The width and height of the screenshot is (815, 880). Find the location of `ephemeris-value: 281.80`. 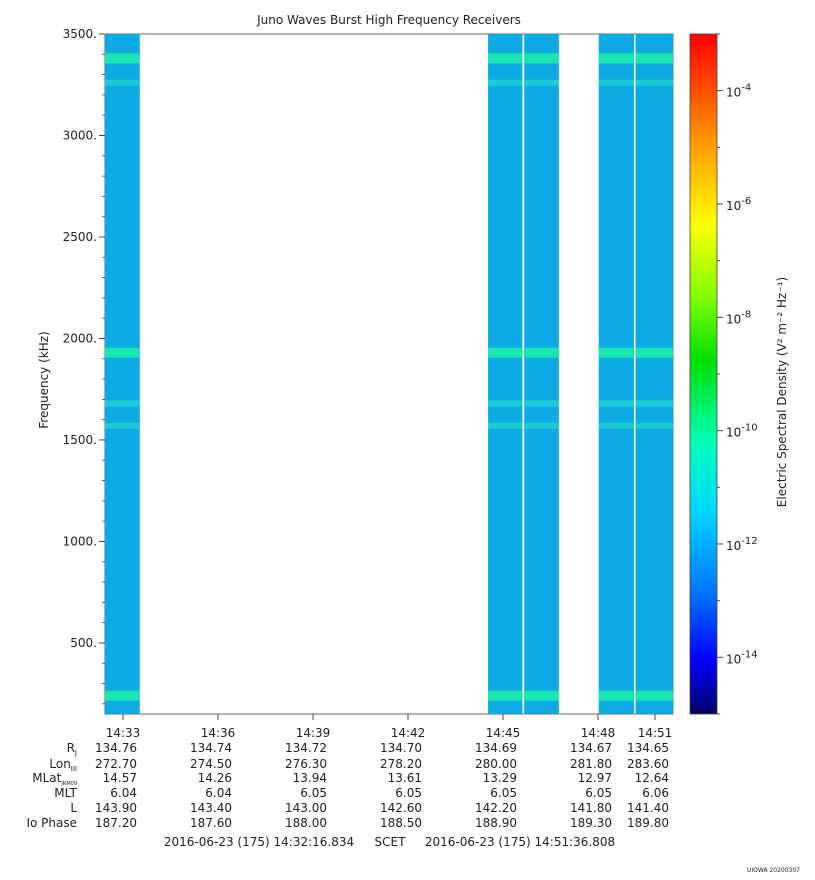

ephemeris-value: 281.80 is located at coordinates (591, 764).